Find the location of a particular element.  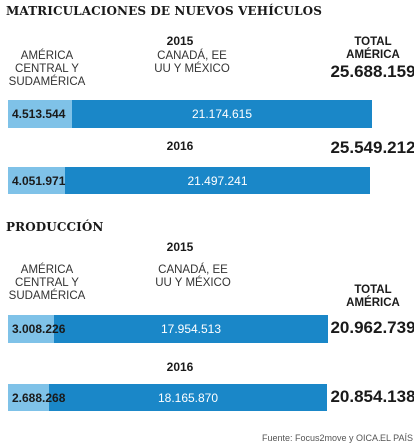

value-label-northam: 21.497.241 is located at coordinates (217, 180).